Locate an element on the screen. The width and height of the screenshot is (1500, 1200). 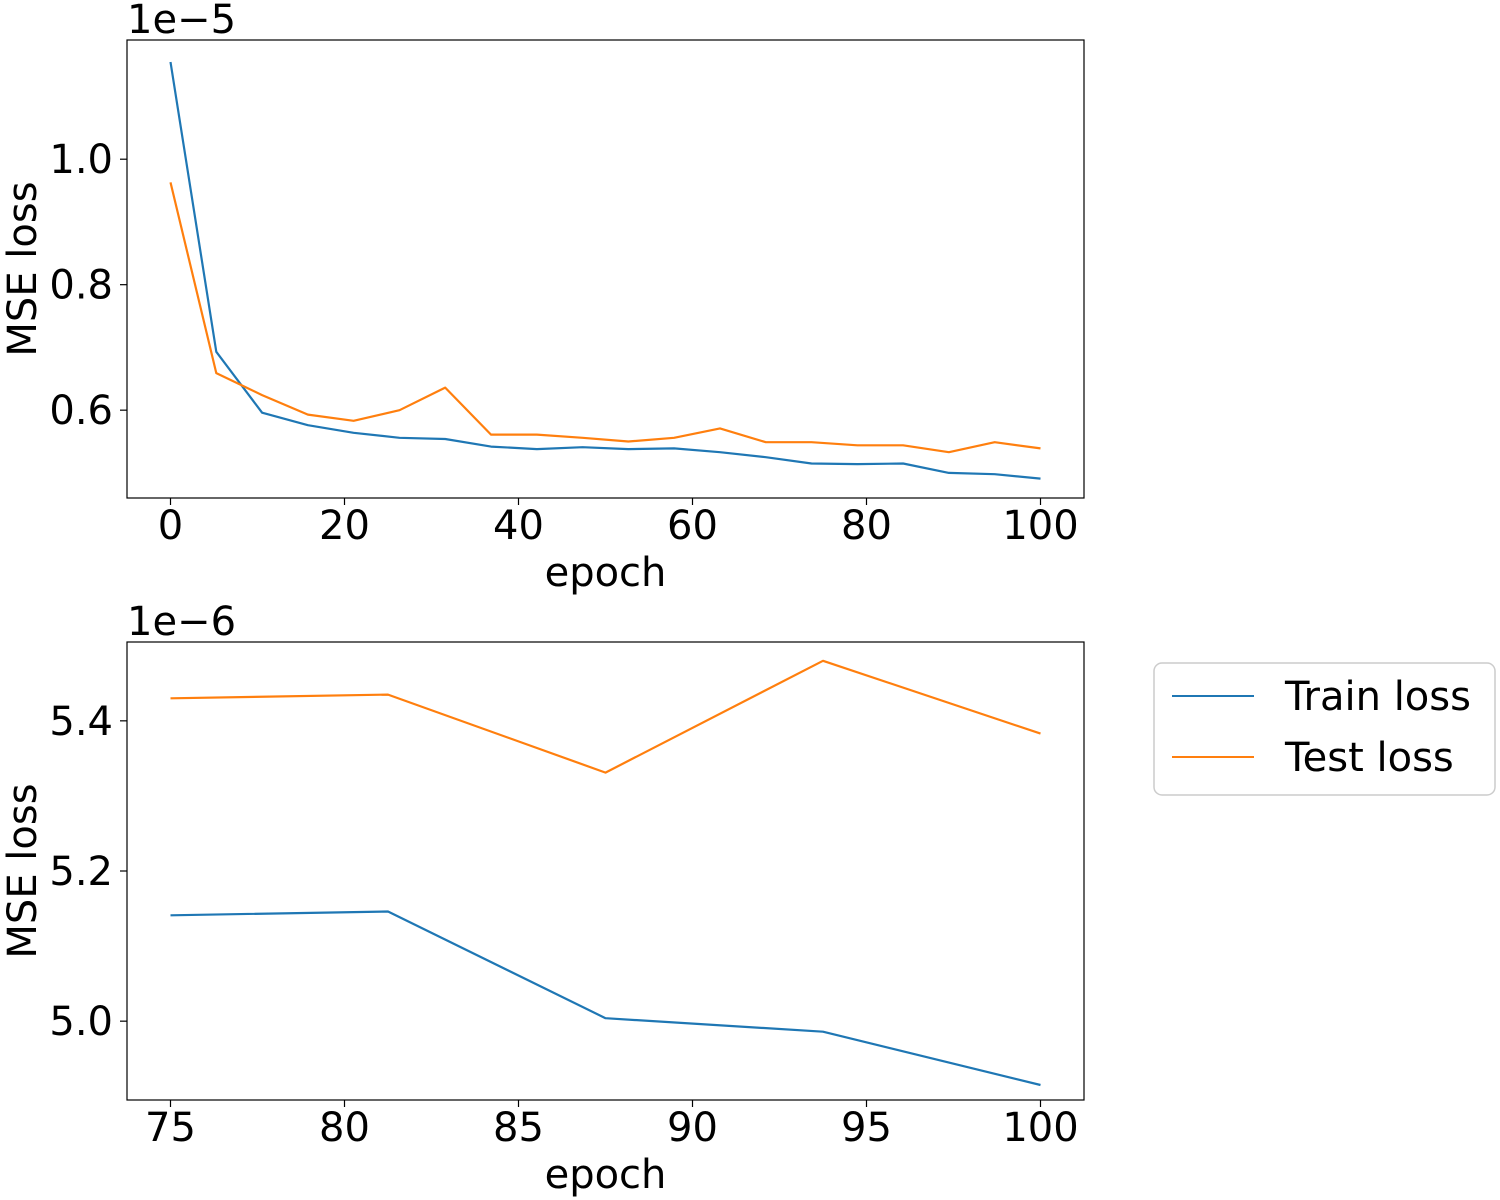
y-tick-label: 0.8 is located at coordinates (81, 286).